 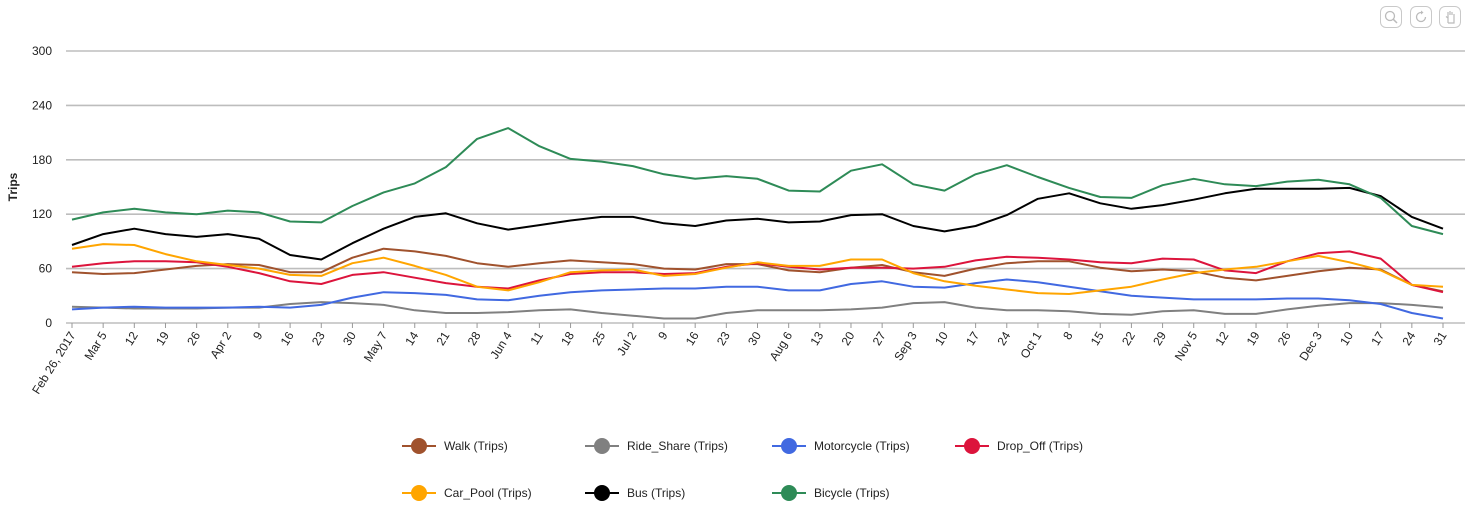 I want to click on zoom-icon, so click(x=1391, y=17).